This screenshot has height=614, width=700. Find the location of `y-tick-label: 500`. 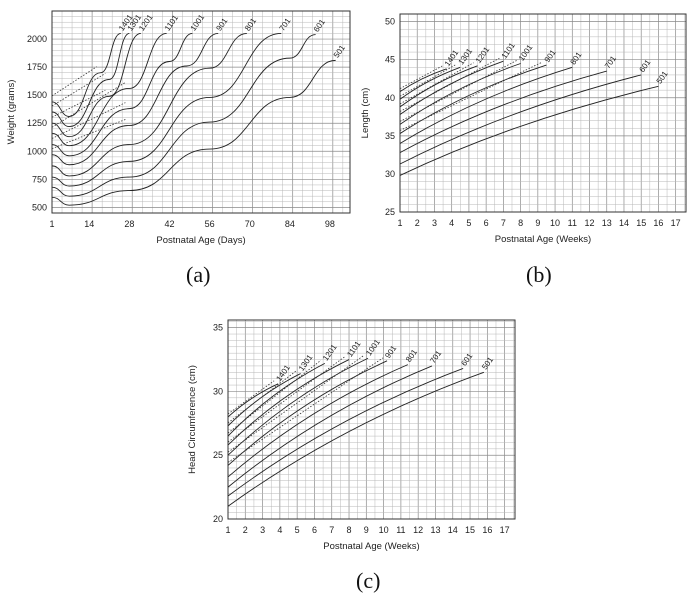

y-tick-label: 500 is located at coordinates (39, 207).